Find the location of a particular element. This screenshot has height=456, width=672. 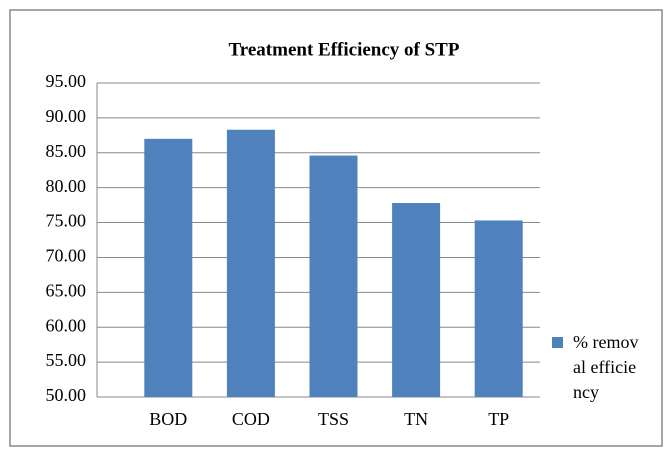

y-tick-label: 75.00 is located at coordinates (66, 221).